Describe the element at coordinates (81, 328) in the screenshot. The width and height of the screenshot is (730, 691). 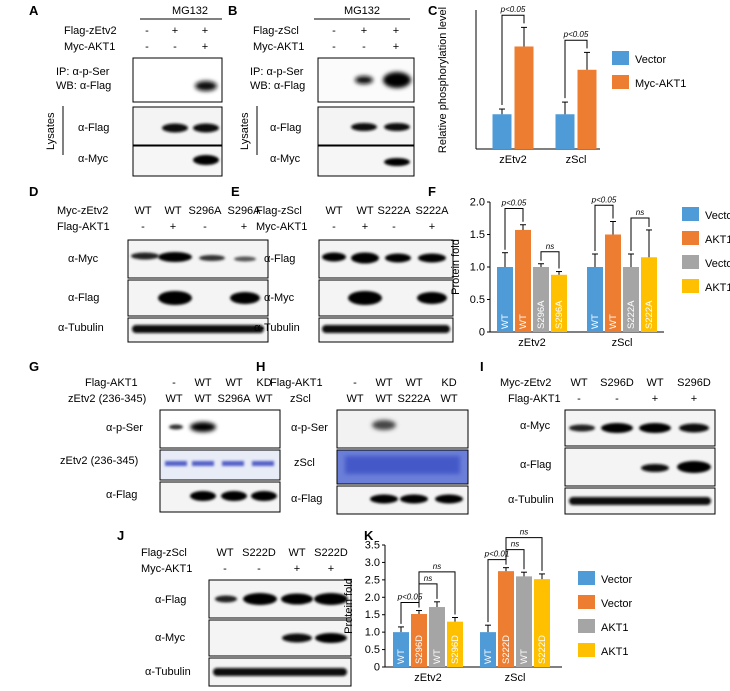
I see `blot-label: α-Tubulin` at that location.